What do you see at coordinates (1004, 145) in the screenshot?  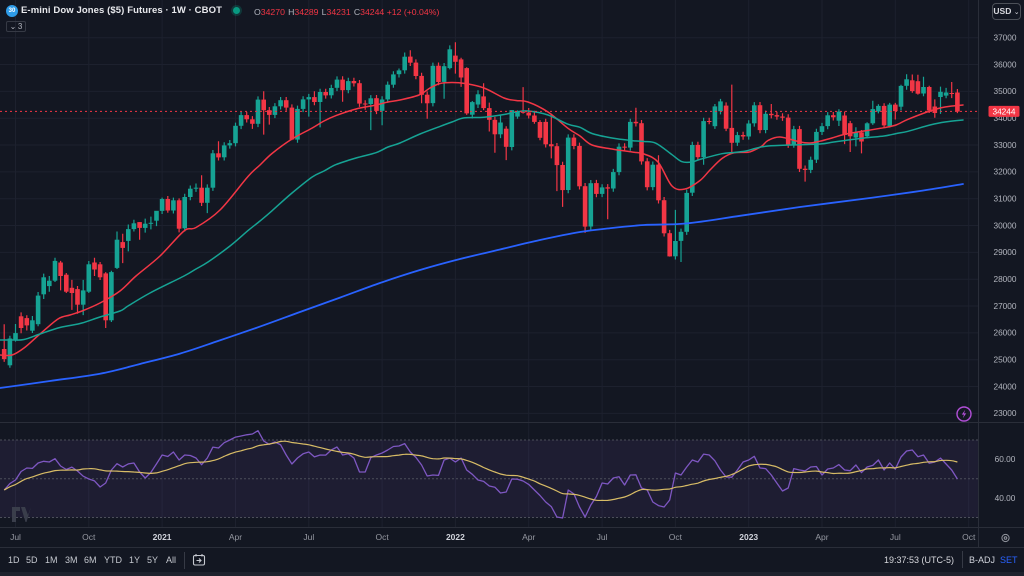 I see `svg-text: 33000` at bounding box center [1004, 145].